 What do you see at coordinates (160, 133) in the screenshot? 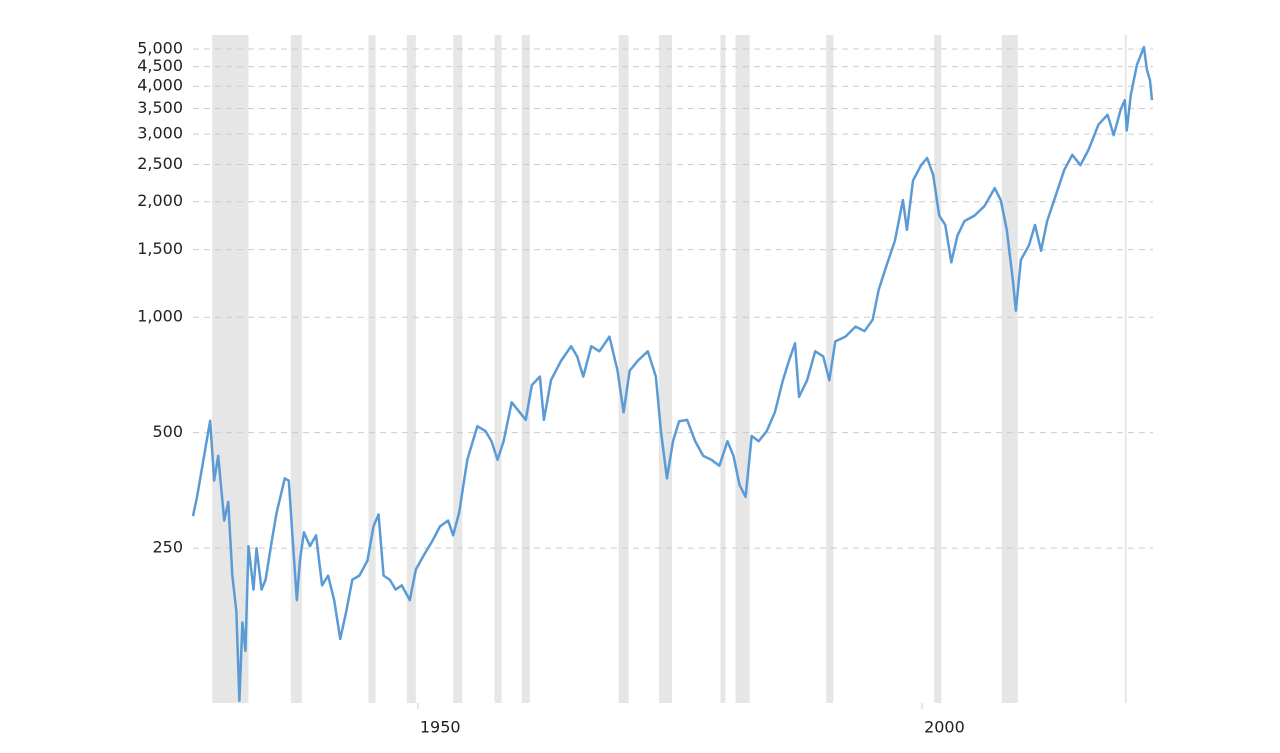
I see `y-tick-label: 3,000` at bounding box center [160, 133].